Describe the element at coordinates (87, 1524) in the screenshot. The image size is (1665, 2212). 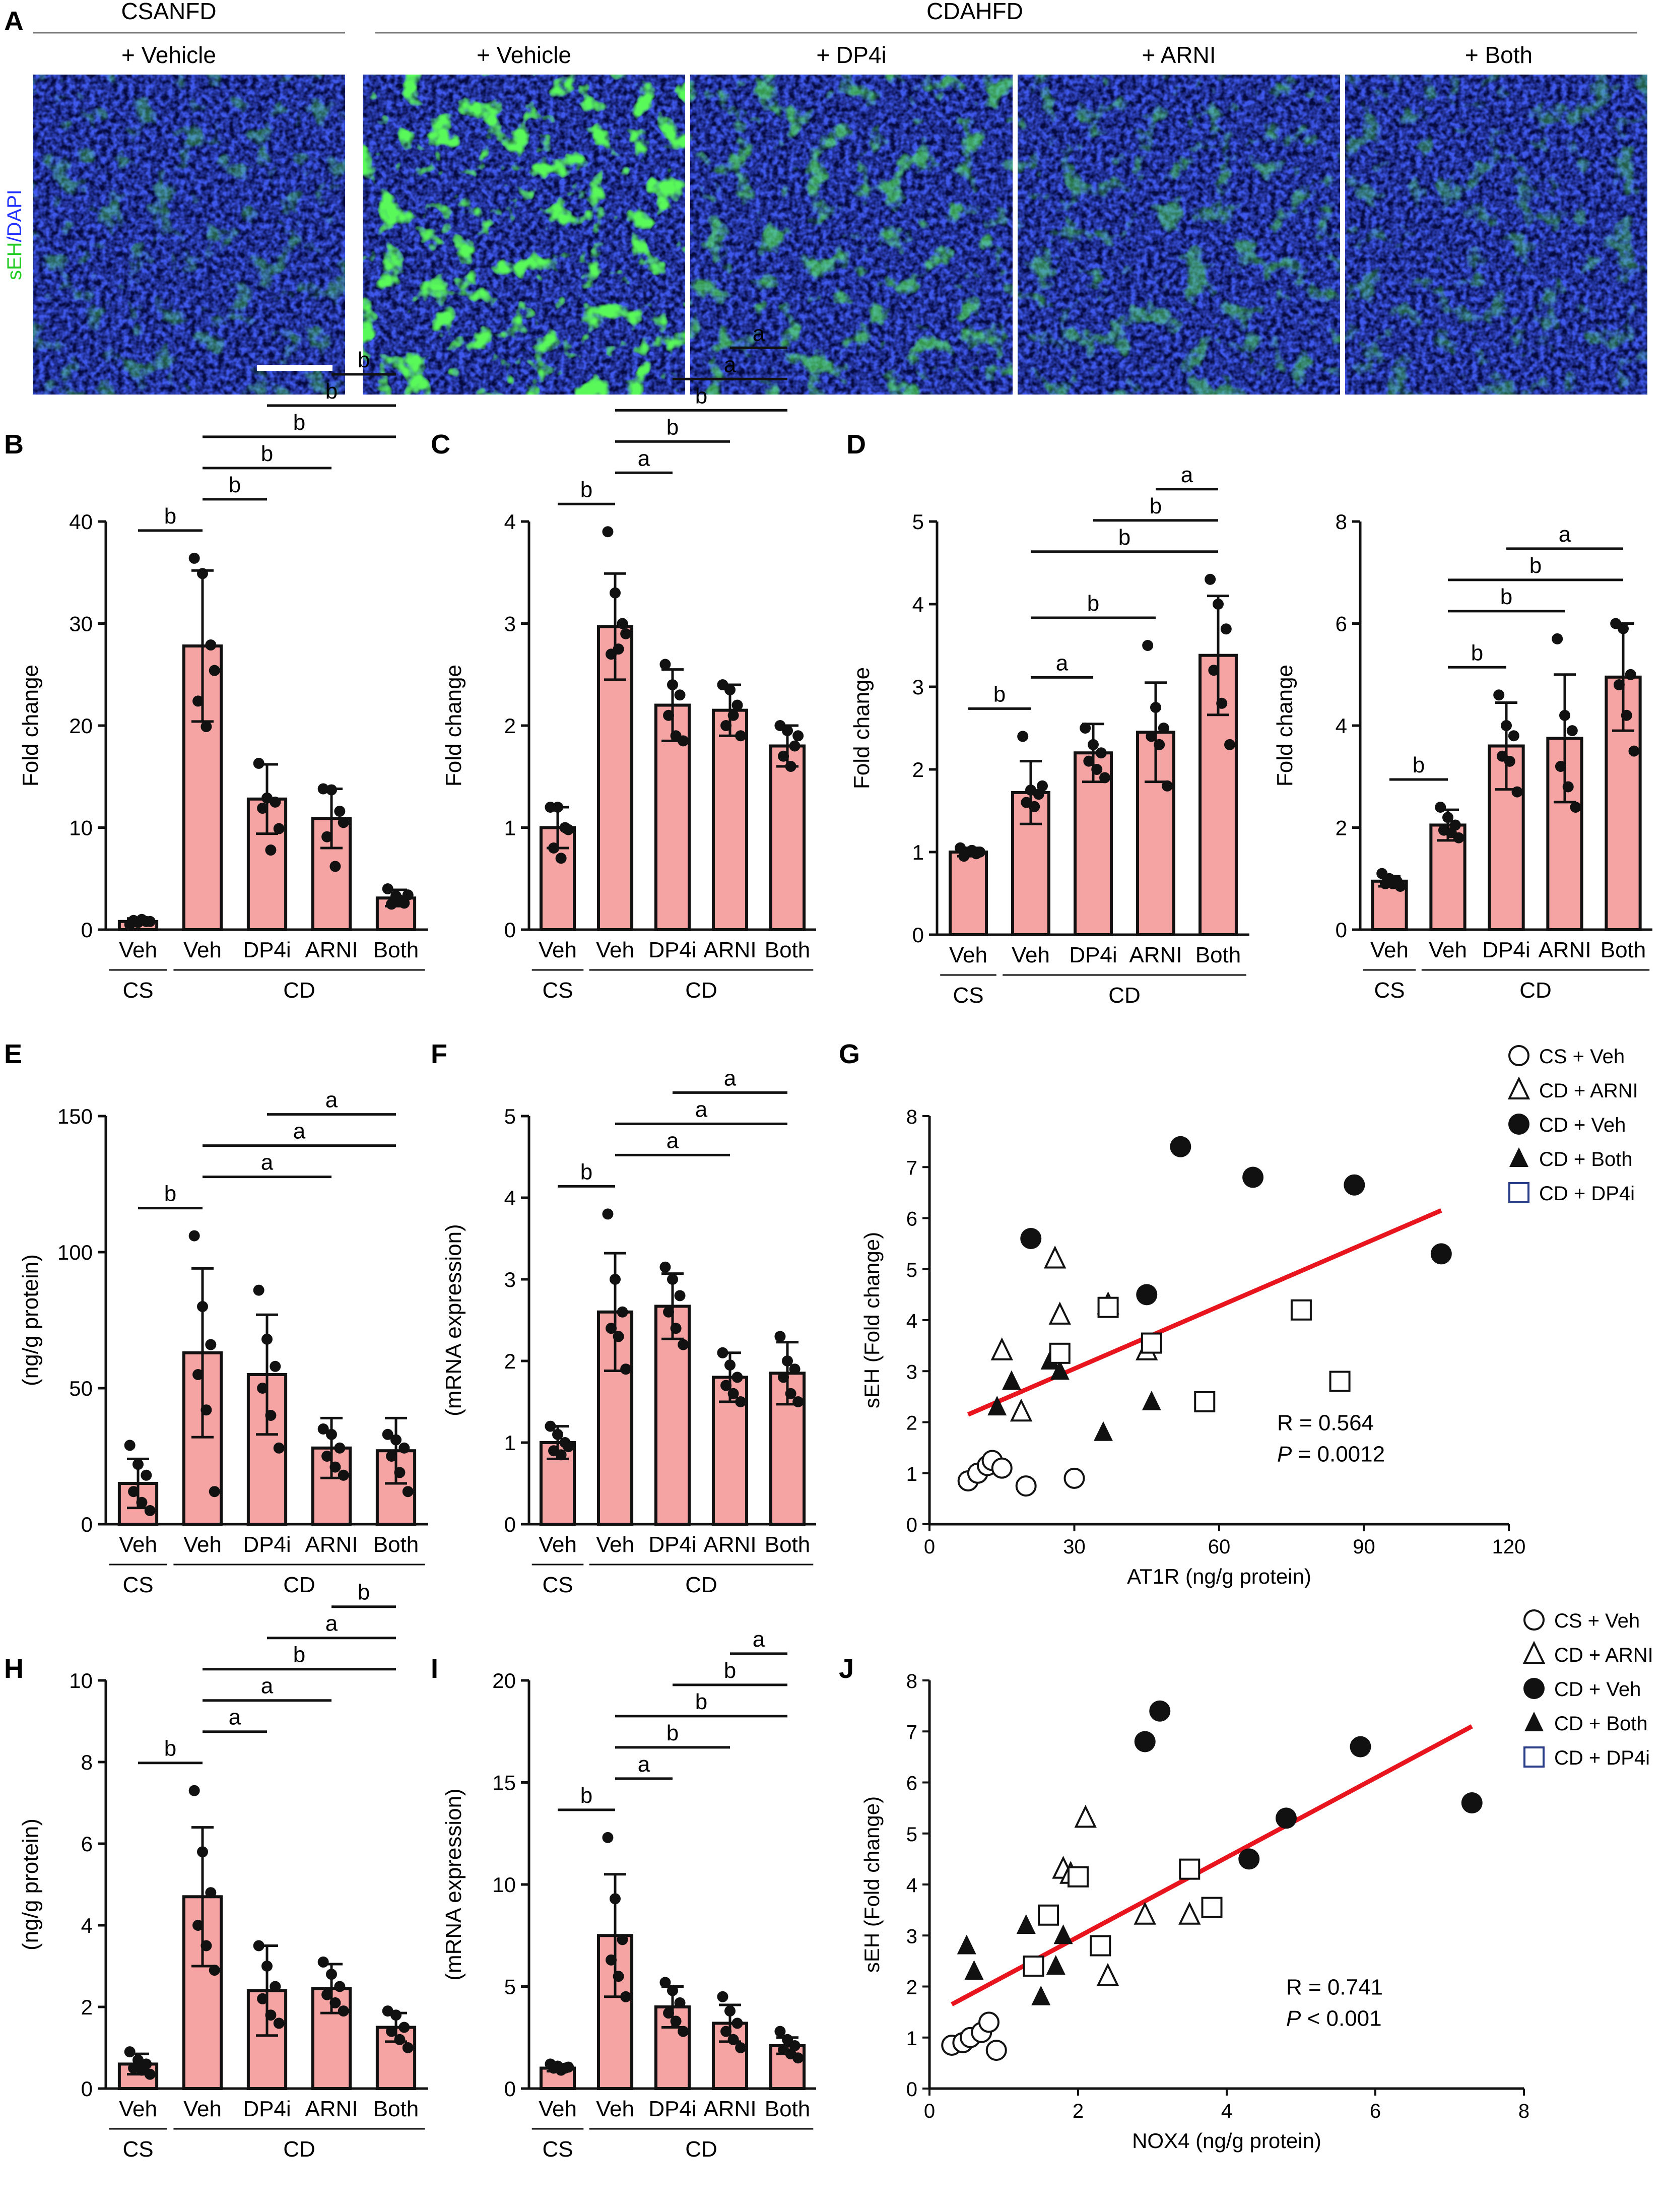
I see `y-tick-label: 0` at that location.